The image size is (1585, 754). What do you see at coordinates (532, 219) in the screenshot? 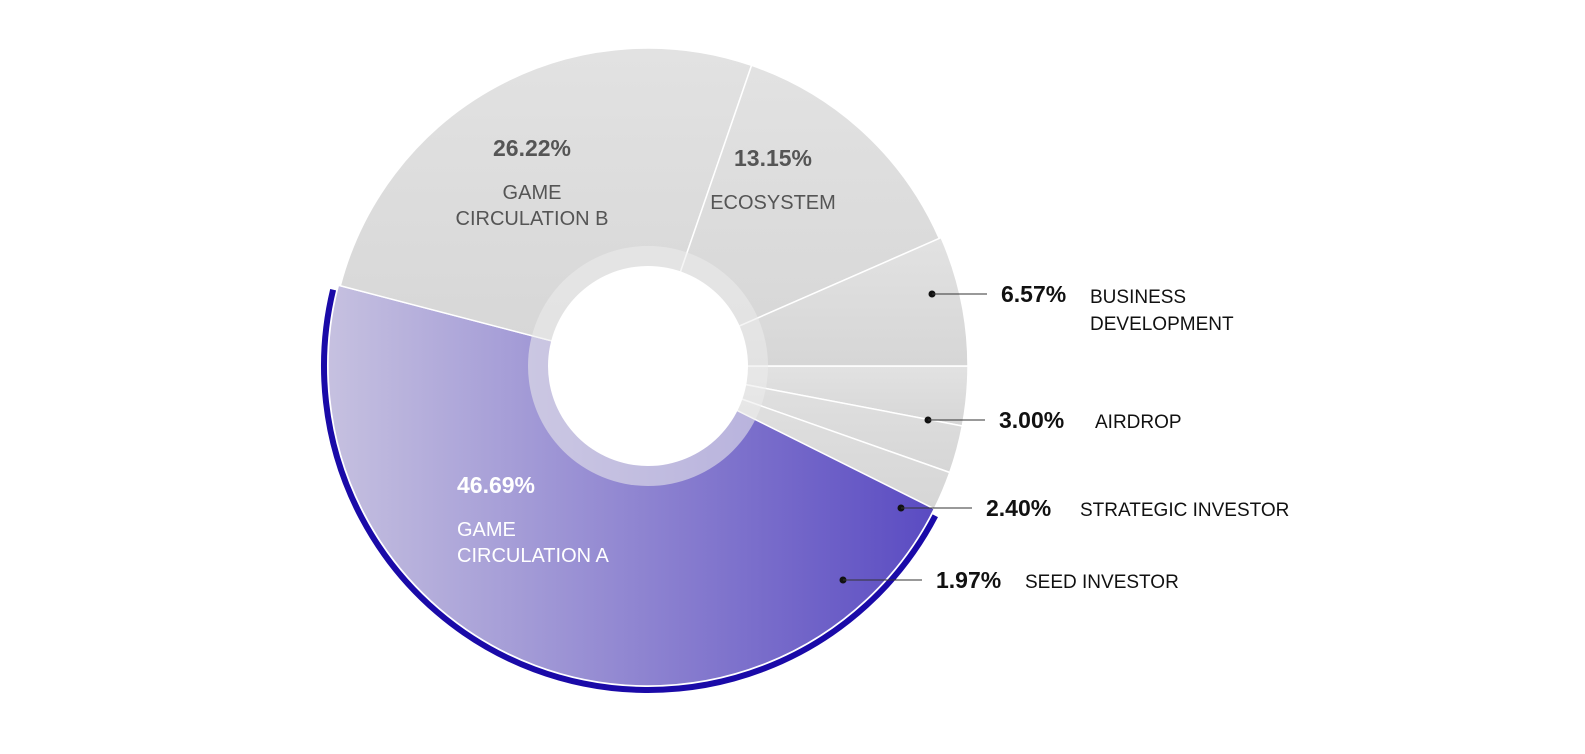
I see `slice-label-game-circulation-b-line2: CIRCULATION B` at bounding box center [532, 219].